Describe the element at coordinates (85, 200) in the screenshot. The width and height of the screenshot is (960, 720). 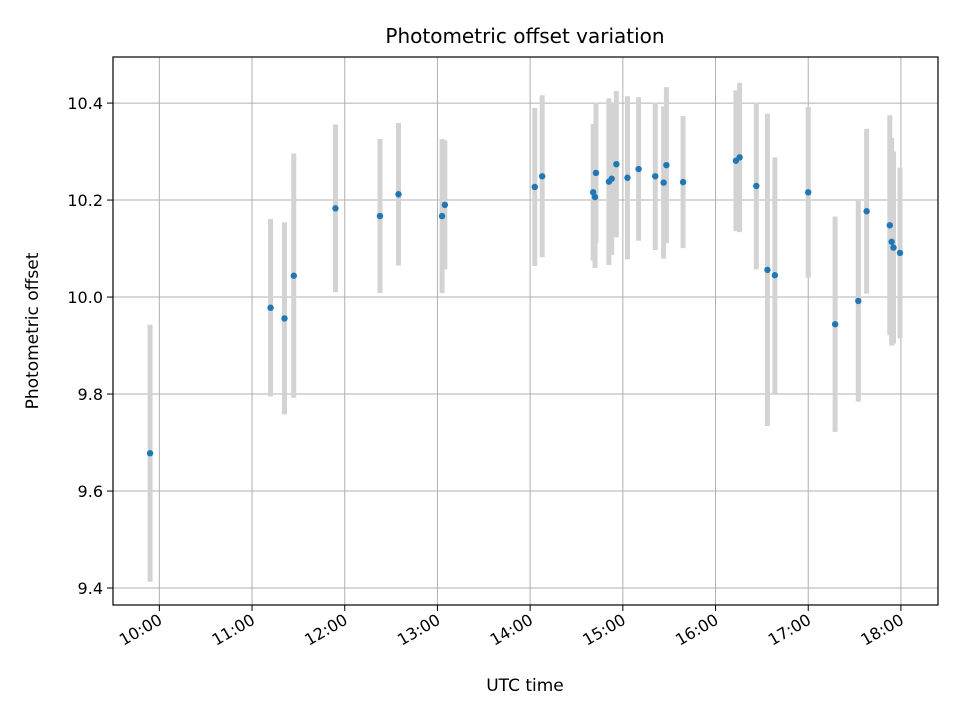
I see `y-tick-label: 10.2` at that location.